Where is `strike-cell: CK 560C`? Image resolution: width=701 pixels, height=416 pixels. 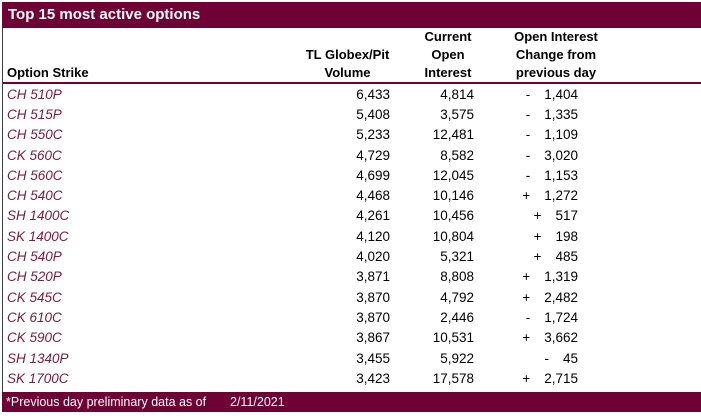 strike-cell: CK 560C is located at coordinates (34, 155).